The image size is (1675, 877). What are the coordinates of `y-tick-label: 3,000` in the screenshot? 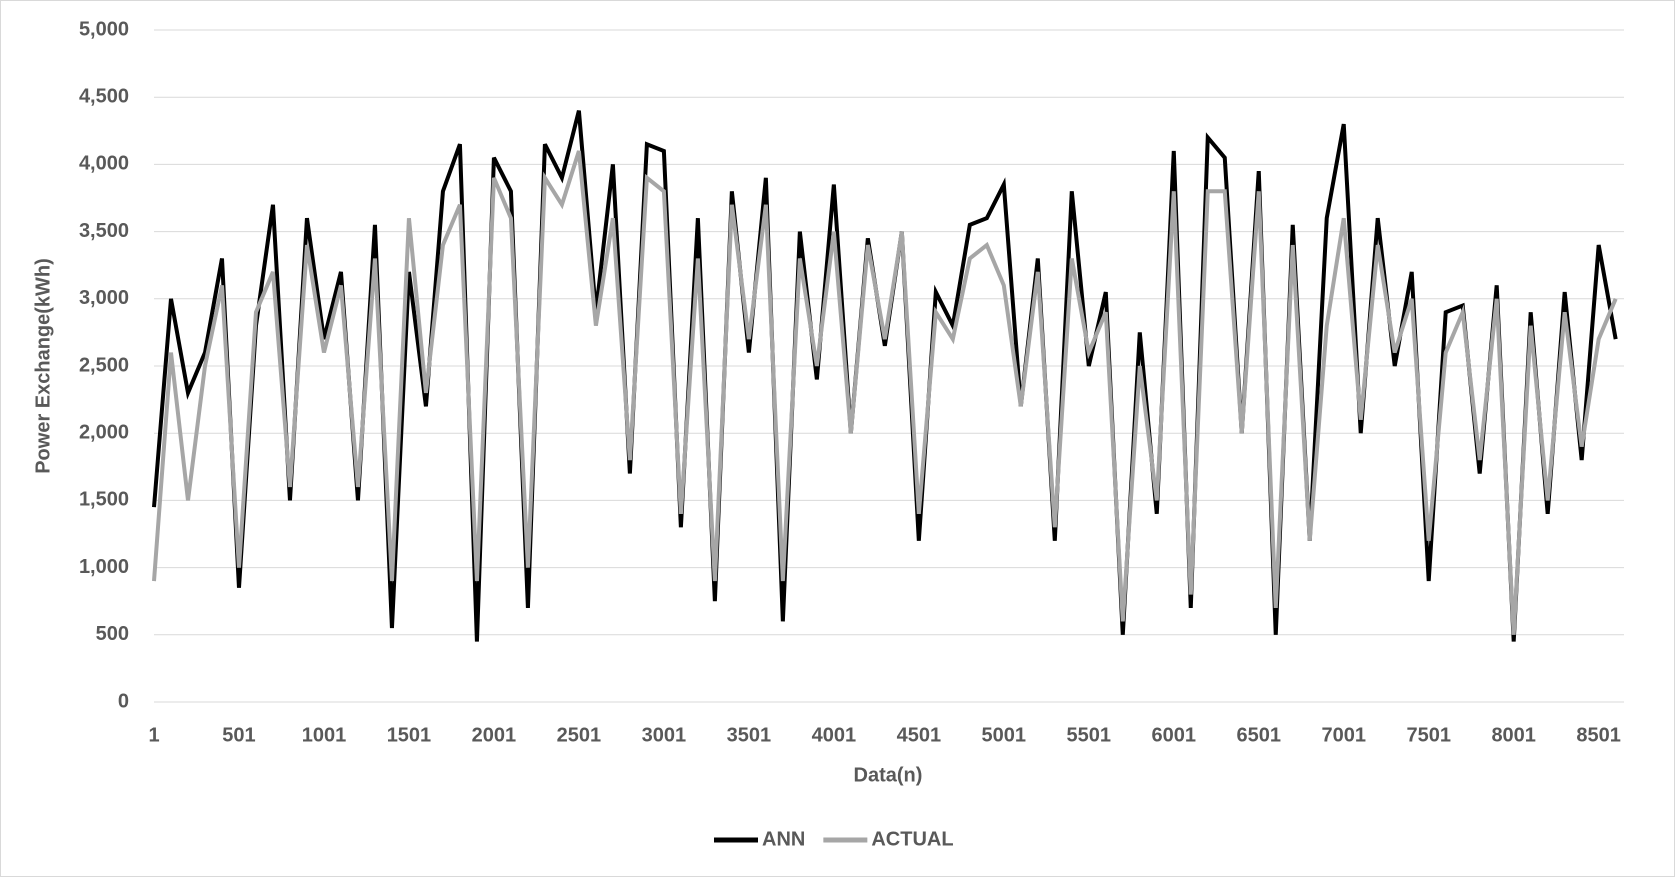 It's located at (104, 298).